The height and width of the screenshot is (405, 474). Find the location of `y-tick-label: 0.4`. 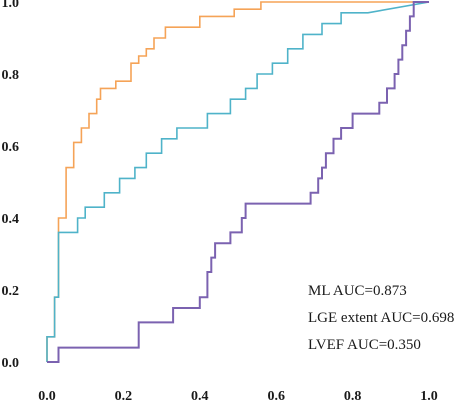

y-tick-label: 0.4 is located at coordinates (11, 219).